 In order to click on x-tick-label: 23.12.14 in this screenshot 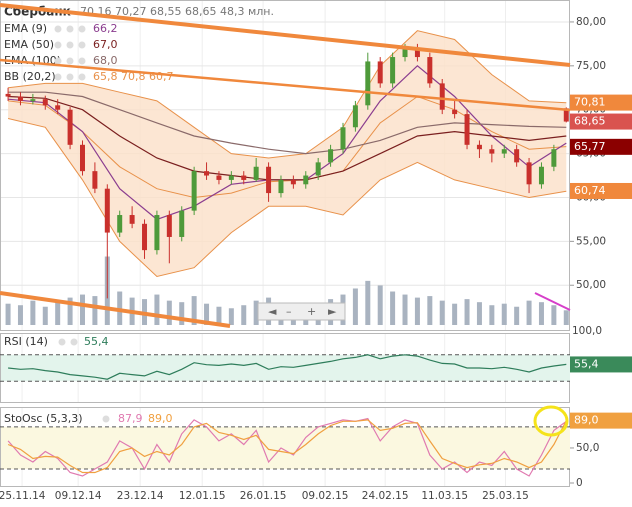, I will do `click(140, 496)`.